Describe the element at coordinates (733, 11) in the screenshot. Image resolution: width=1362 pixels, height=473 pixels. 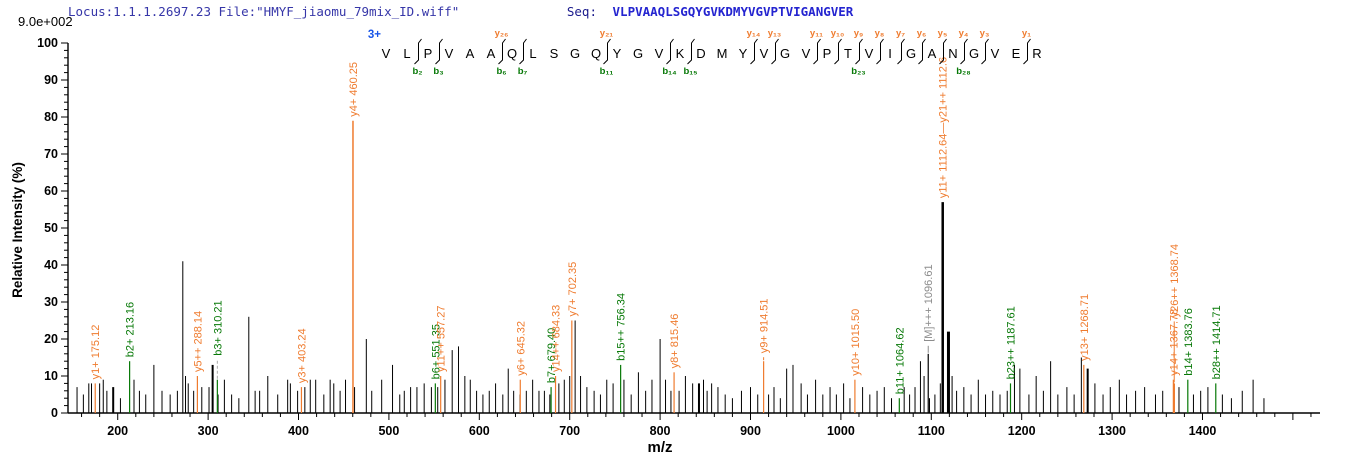
I see `peptide-sequence-text: VLPVAAQLSGQYGVKDMYVGVPTVIGANGVER` at that location.